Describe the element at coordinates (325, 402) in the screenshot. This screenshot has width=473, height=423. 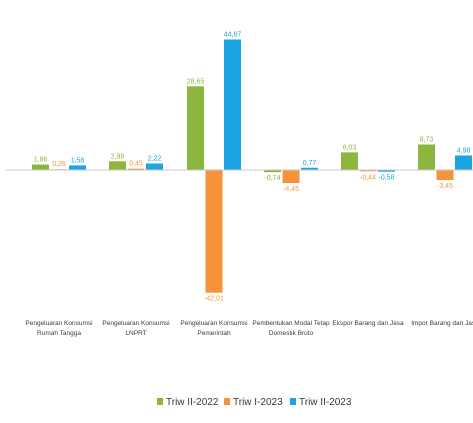
I see `legend-label-3: Triw II-2023` at that location.